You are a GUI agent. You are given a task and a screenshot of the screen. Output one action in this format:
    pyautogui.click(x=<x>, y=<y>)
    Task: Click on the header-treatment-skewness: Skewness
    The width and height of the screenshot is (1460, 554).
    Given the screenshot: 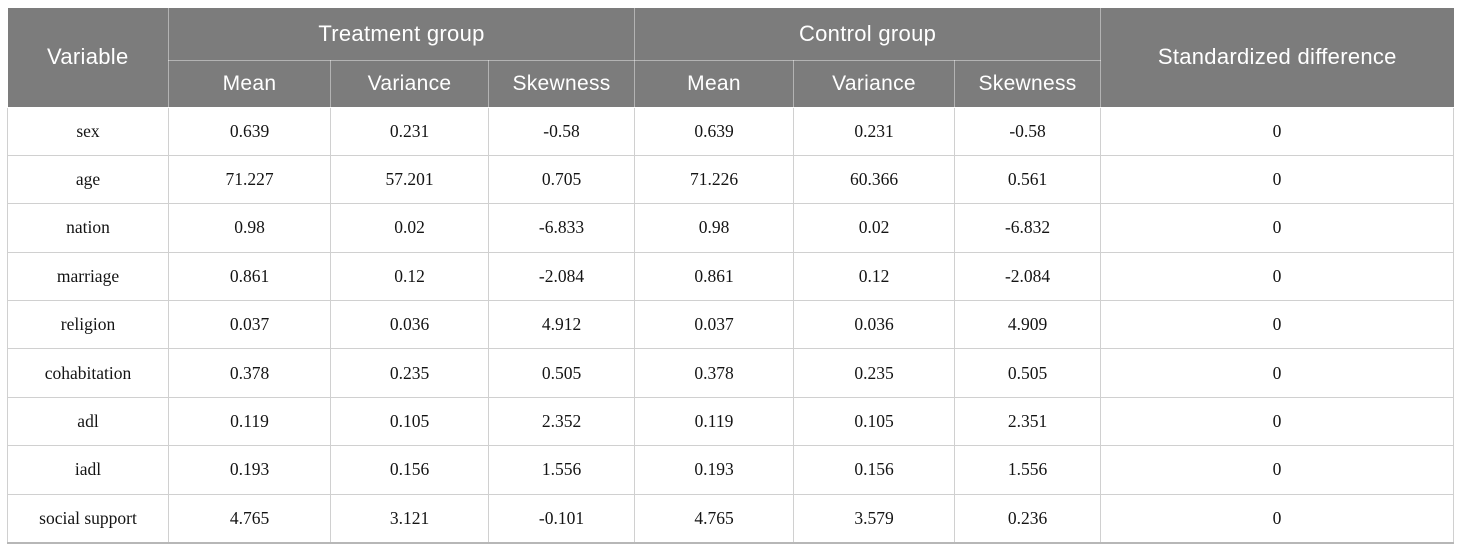 What is the action you would take?
    pyautogui.click(x=561, y=83)
    